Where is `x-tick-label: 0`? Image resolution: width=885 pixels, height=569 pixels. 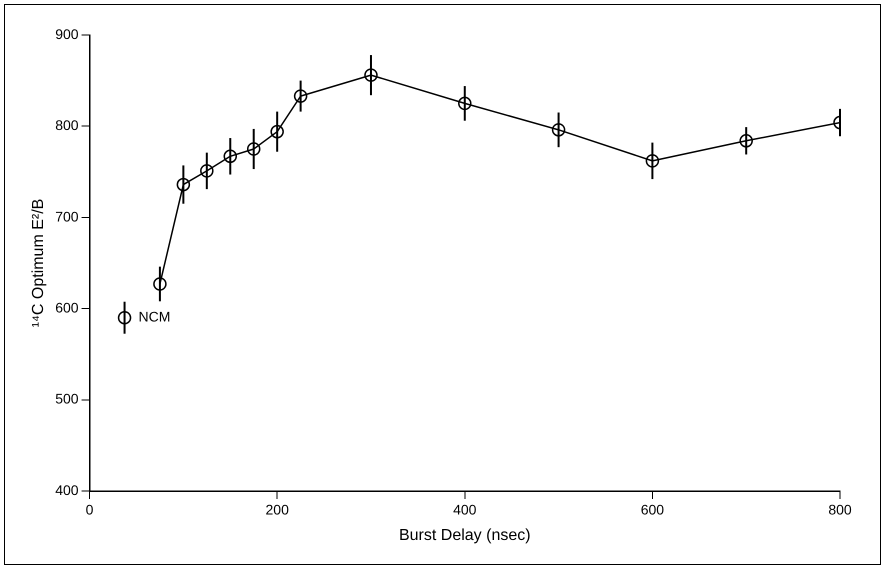 x-tick-label: 0 is located at coordinates (90, 509).